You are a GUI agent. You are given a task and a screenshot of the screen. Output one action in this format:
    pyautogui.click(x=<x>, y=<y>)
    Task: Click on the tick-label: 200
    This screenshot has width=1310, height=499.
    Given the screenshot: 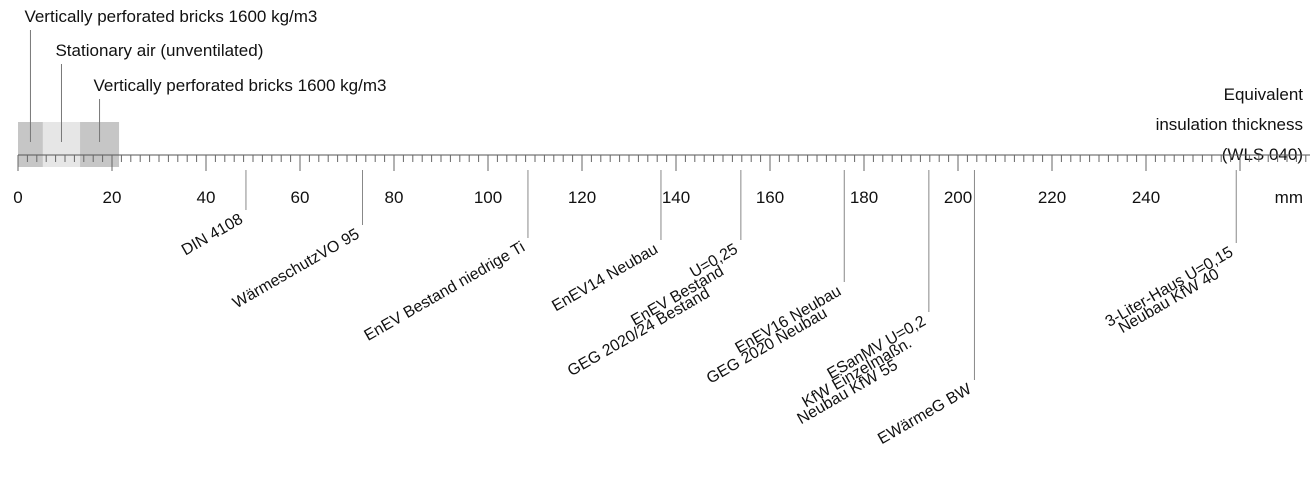 What is the action you would take?
    pyautogui.click(x=958, y=197)
    